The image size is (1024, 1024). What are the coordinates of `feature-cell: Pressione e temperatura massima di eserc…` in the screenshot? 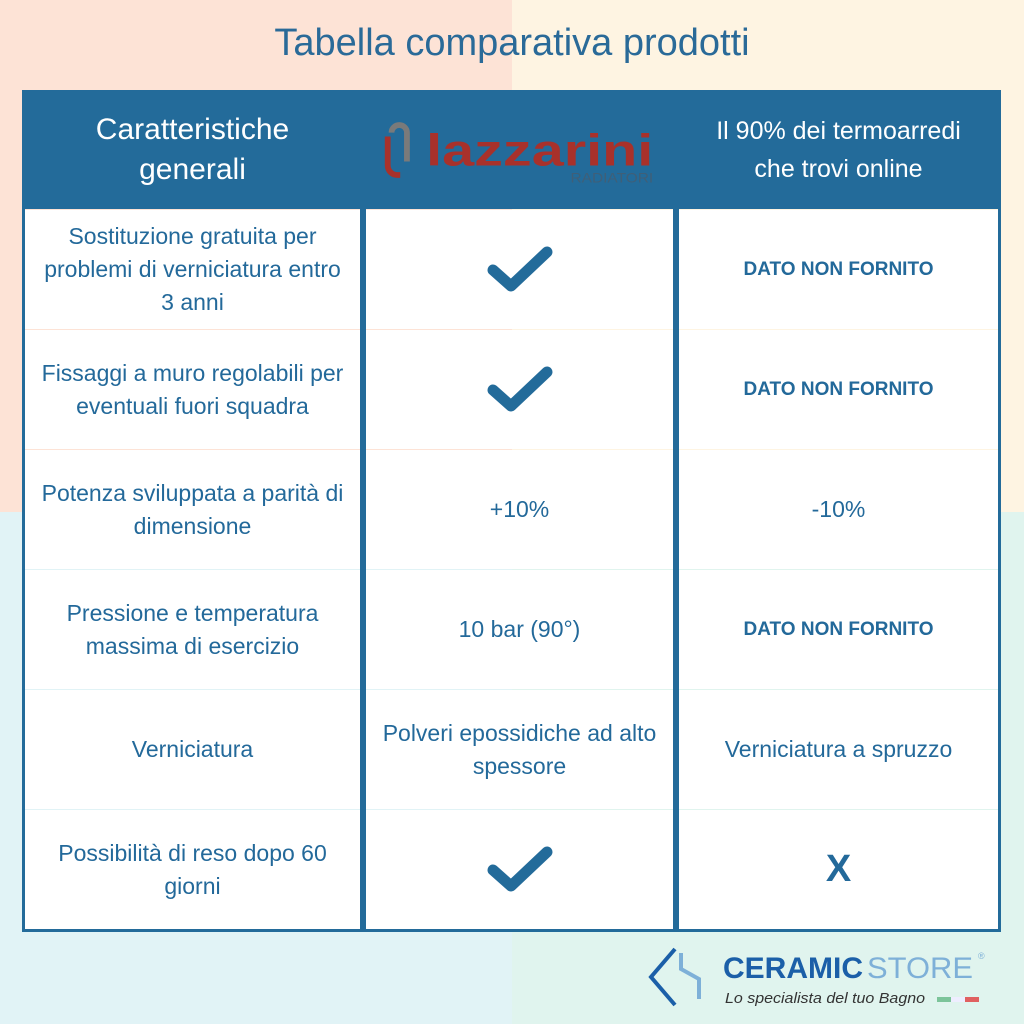 It's located at (192, 629).